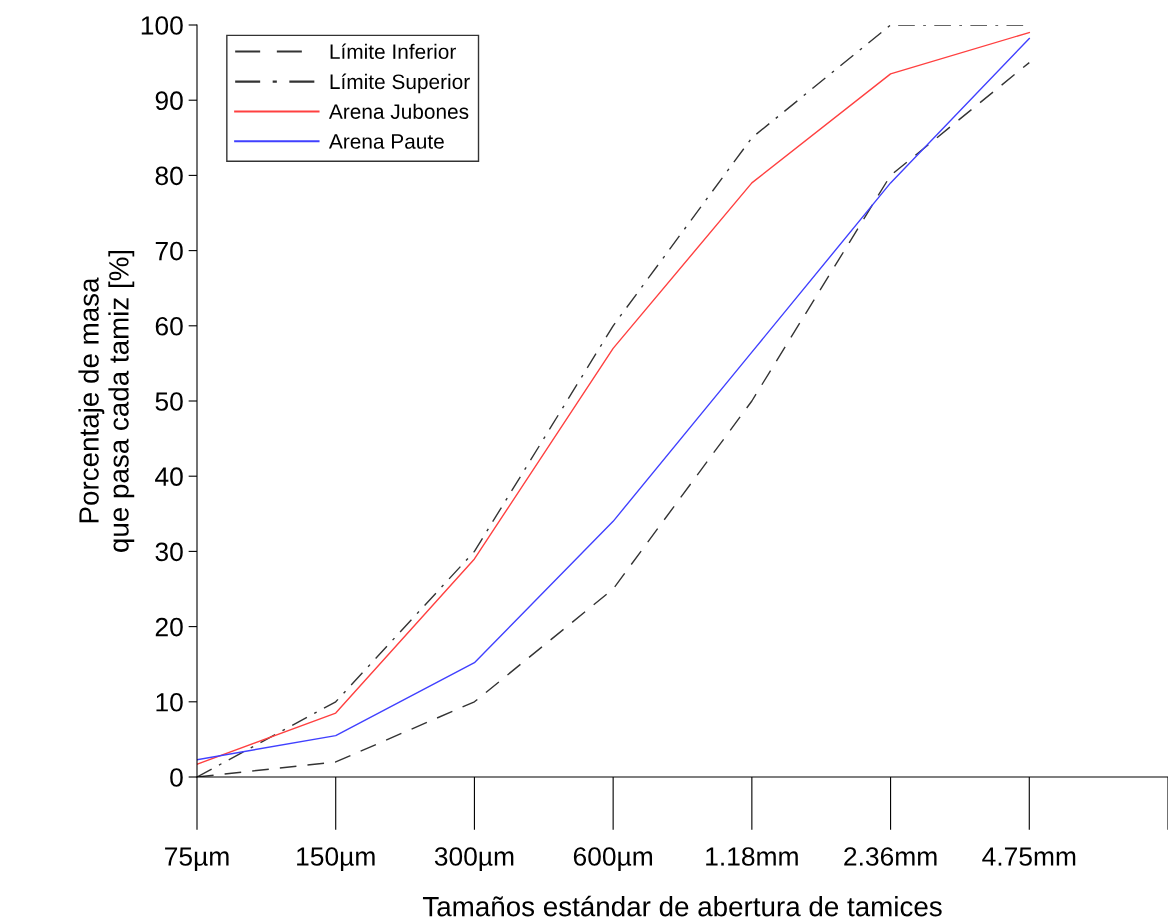 This screenshot has width=1168, height=924. Describe the element at coordinates (169, 326) in the screenshot. I see `y-tick-label: 60` at that location.